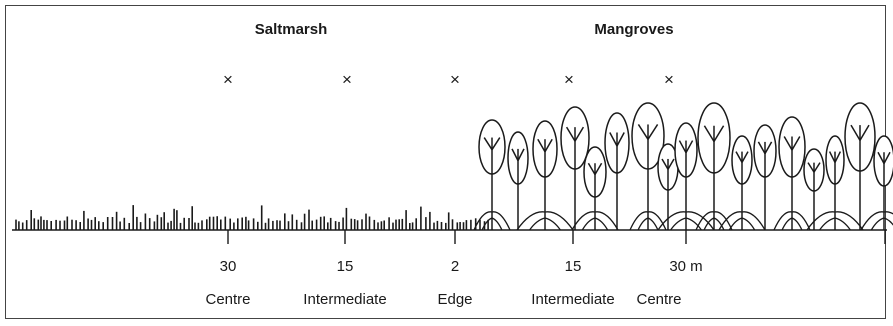 Image resolution: width=893 pixels, height=326 pixels. What do you see at coordinates (228, 266) in the screenshot?
I see `distance-label-1: 30` at bounding box center [228, 266].